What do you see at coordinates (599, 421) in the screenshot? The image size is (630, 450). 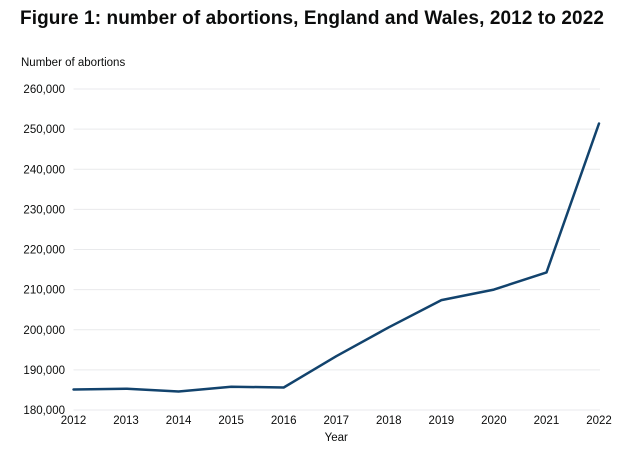 I see `x-tick-label: 2022` at bounding box center [599, 421].